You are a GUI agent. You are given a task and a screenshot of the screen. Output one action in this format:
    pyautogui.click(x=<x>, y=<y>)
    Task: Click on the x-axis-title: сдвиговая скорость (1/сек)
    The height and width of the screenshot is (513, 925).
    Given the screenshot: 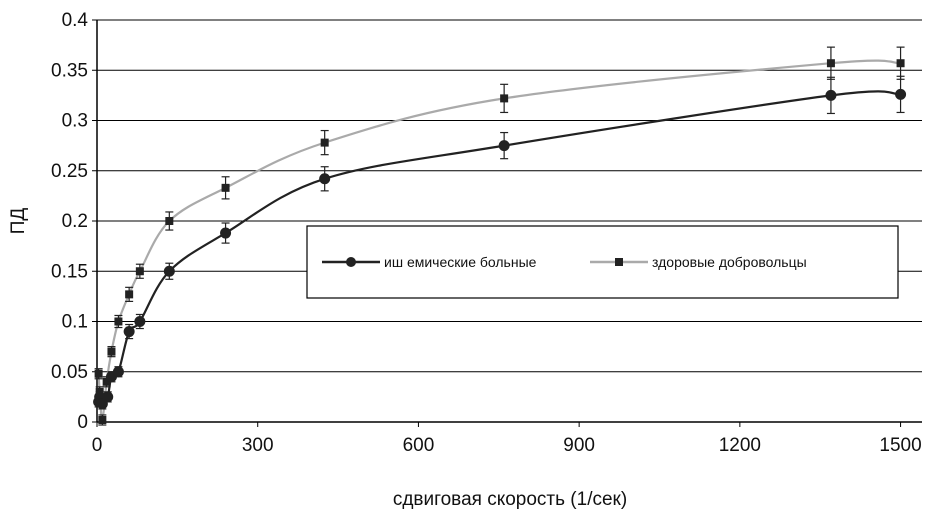 What is the action you would take?
    pyautogui.click(x=510, y=499)
    